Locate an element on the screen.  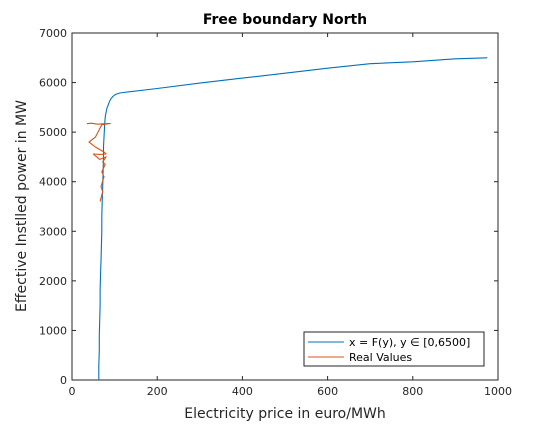
x-tick-label: 200 is located at coordinates (157, 391).